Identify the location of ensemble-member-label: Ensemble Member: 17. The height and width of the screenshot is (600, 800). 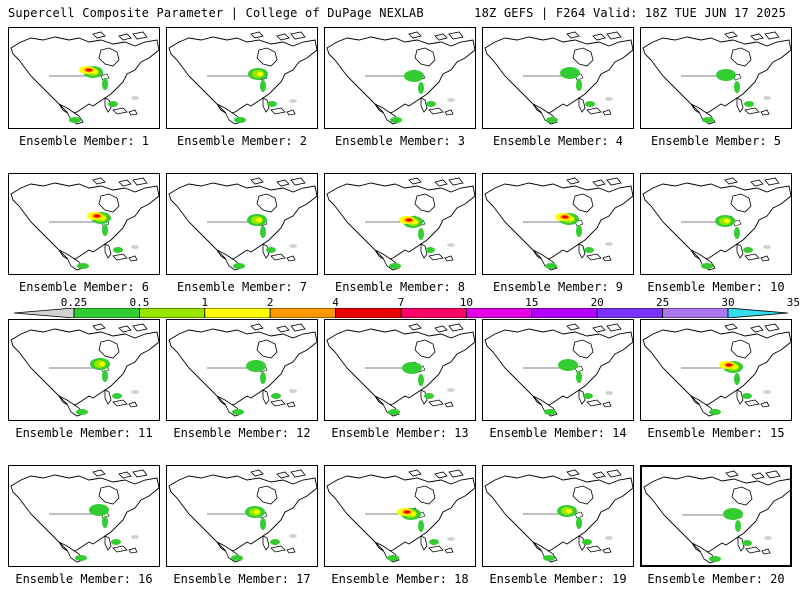
(242, 579).